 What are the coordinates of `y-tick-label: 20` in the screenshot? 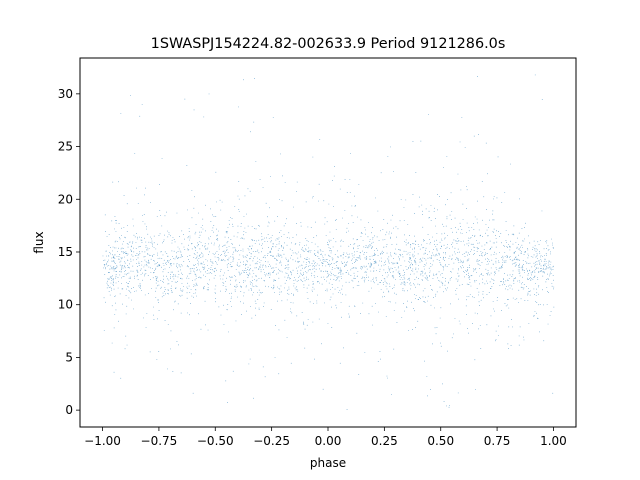 It's located at (65, 199).